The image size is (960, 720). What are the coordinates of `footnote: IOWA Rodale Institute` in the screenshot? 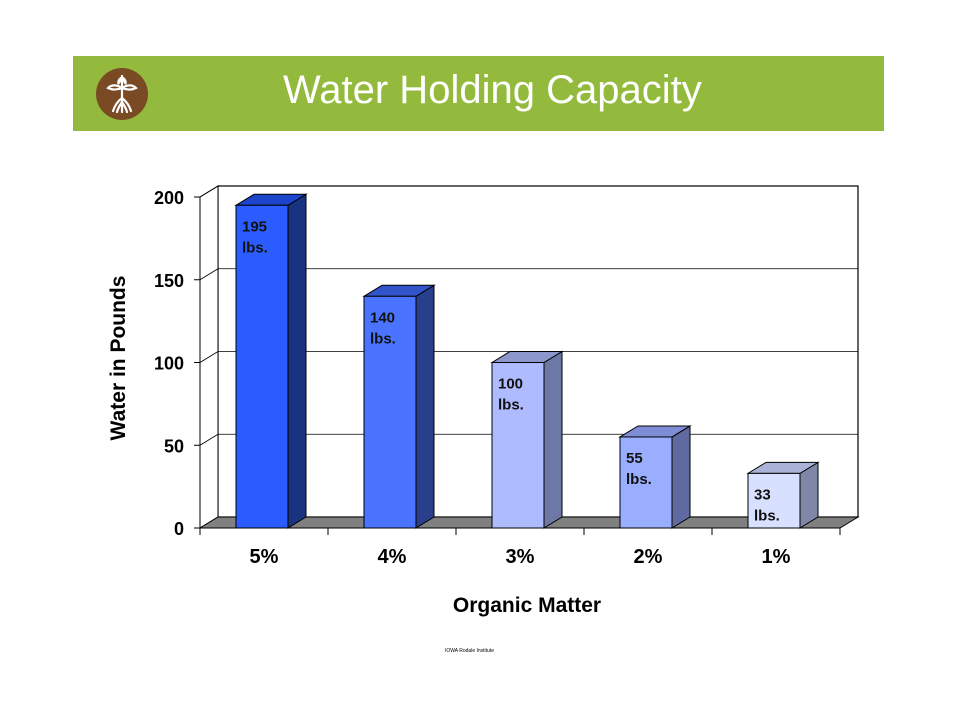 It's located at (470, 651).